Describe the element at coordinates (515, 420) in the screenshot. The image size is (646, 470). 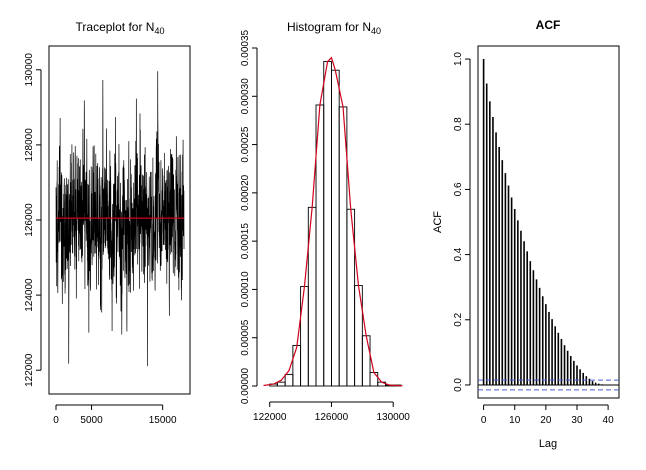
I see `acf-x-tick-label: 10` at that location.